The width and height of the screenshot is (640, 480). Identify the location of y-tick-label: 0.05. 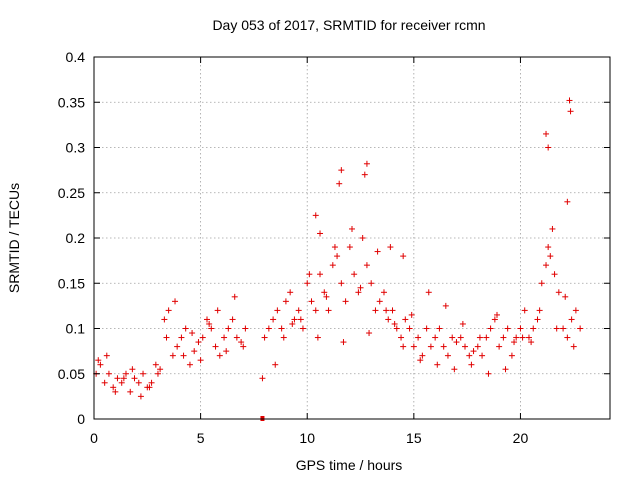
(71, 374).